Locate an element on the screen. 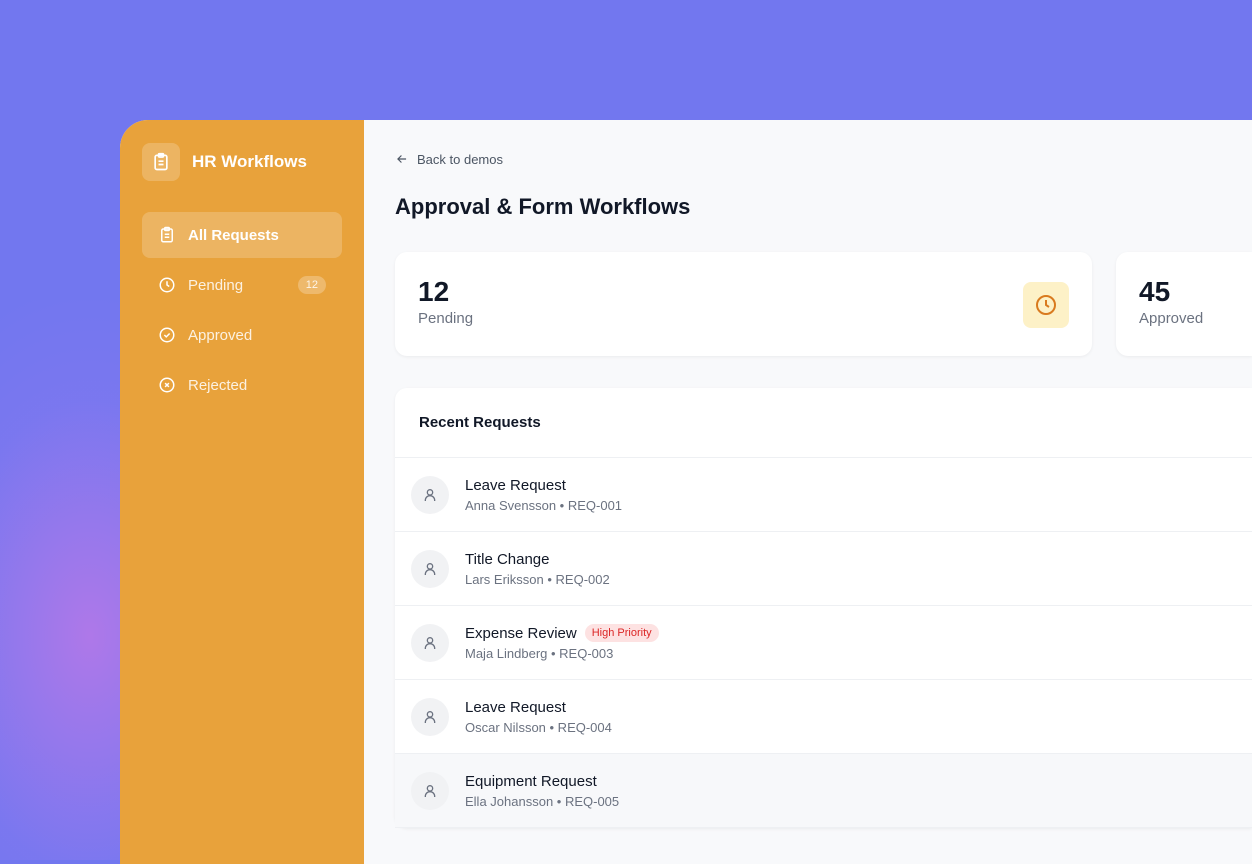 The image size is (1252, 864). sidebar-item-label: Approved is located at coordinates (220, 335).